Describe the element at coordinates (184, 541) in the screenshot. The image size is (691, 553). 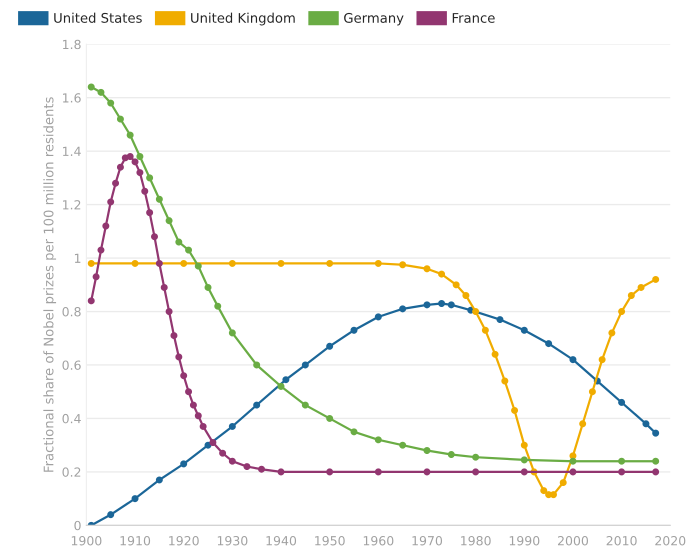
I see `x-tick-label: 1920` at that location.